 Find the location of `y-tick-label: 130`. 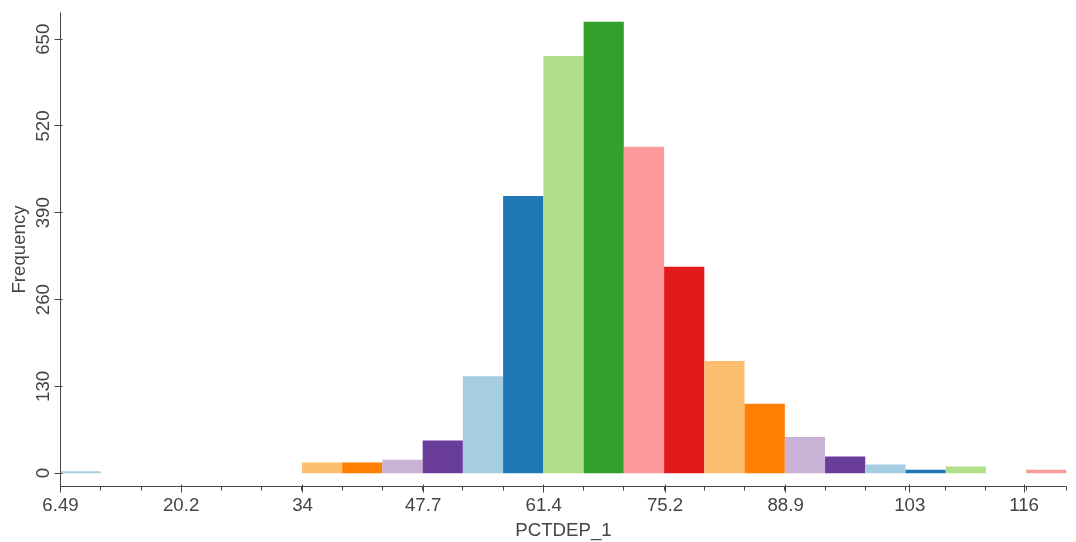

y-tick-label: 130 is located at coordinates (43, 386).